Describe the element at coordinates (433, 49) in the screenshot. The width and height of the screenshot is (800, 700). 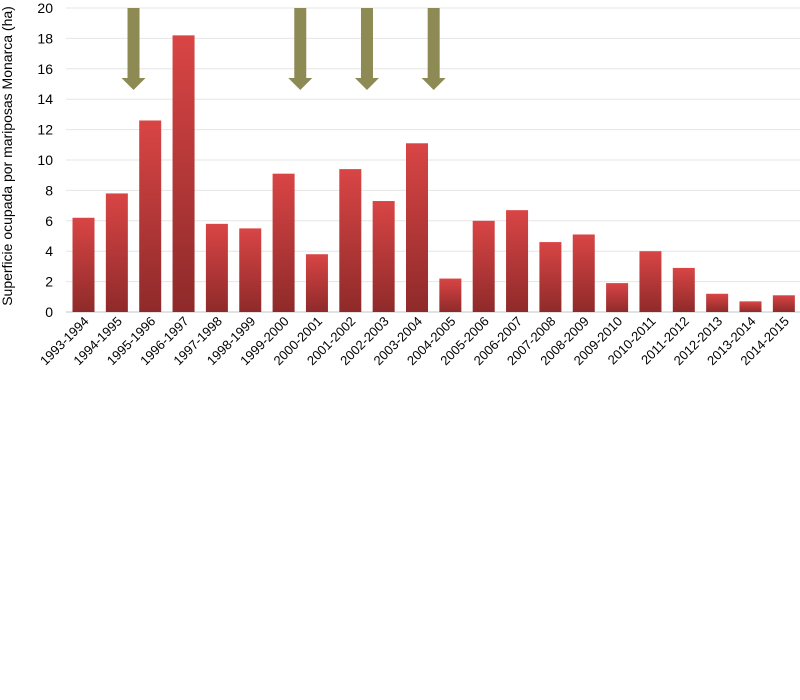
I see `down-arrow-2004-2005` at that location.